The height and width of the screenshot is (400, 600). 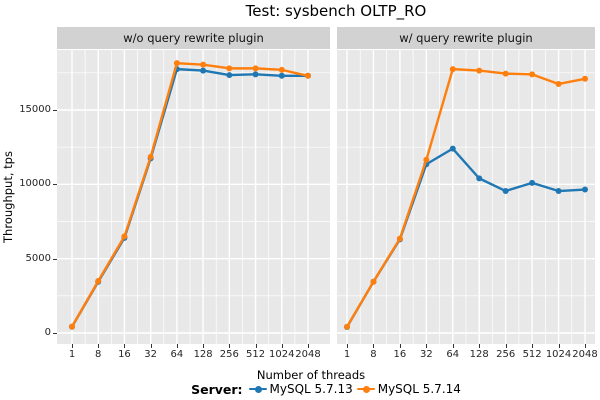 I want to click on legend-entry-label: MySQL 5.7.14, so click(x=419, y=389).